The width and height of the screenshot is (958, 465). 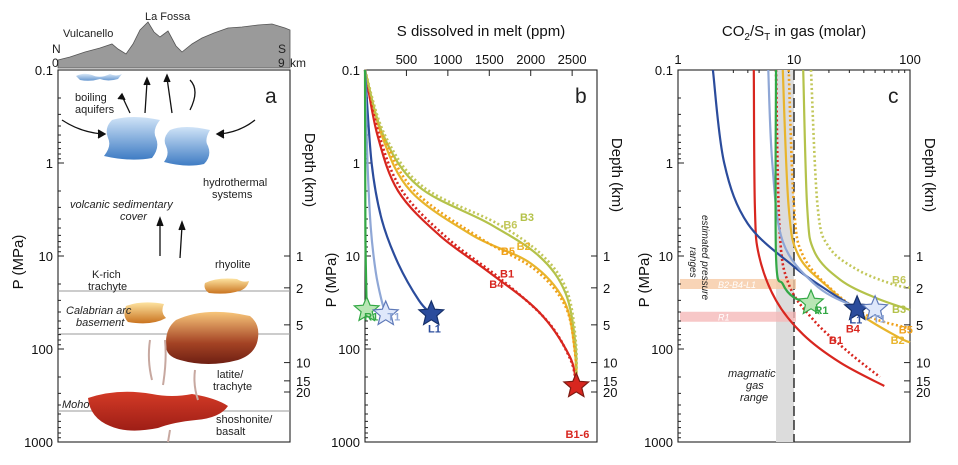 I want to click on k-rich-trachyte-body, so click(x=145, y=313).